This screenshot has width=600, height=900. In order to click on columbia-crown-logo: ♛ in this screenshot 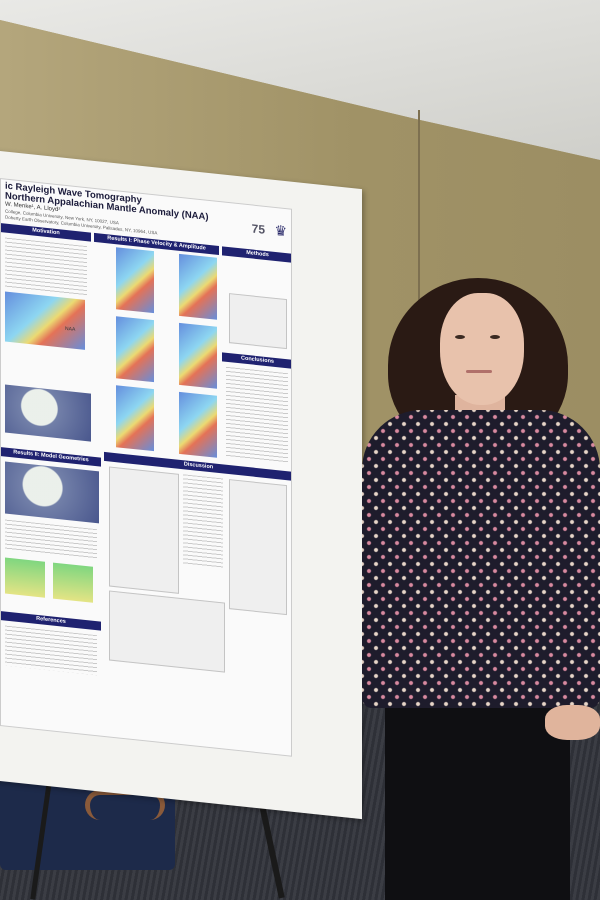, I will do `click(280, 230)`.